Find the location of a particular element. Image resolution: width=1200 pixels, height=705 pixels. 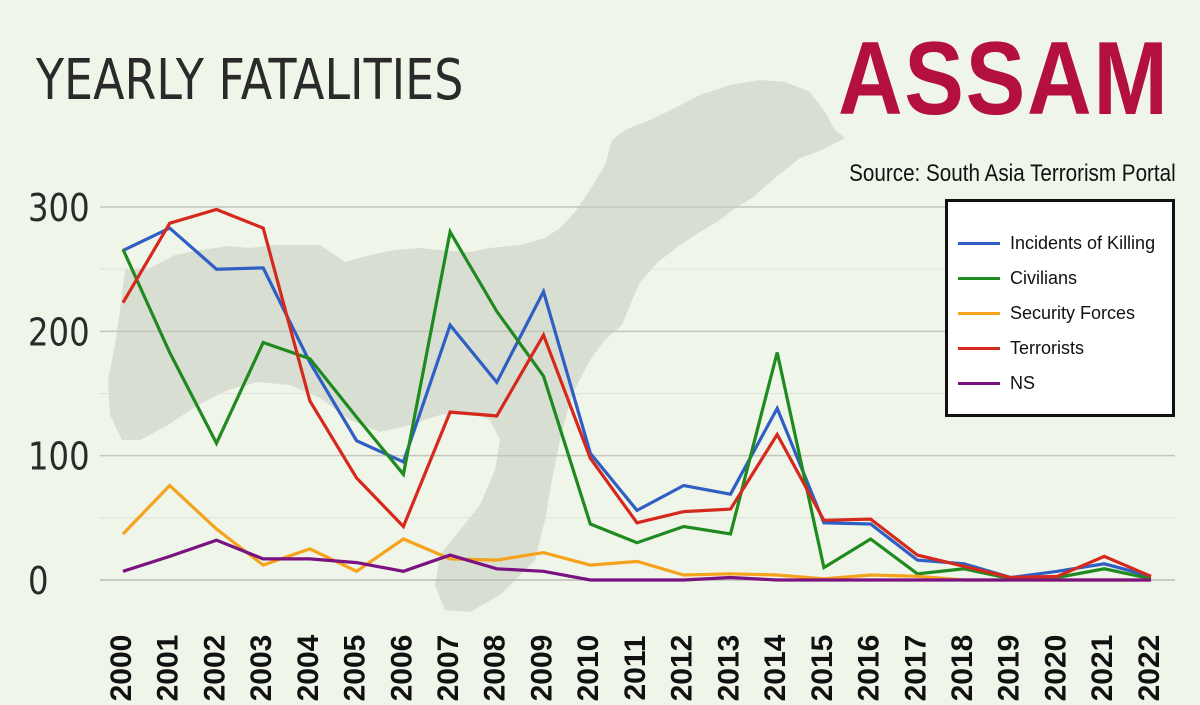

x-tick-label: 2020 is located at coordinates (1055, 668).